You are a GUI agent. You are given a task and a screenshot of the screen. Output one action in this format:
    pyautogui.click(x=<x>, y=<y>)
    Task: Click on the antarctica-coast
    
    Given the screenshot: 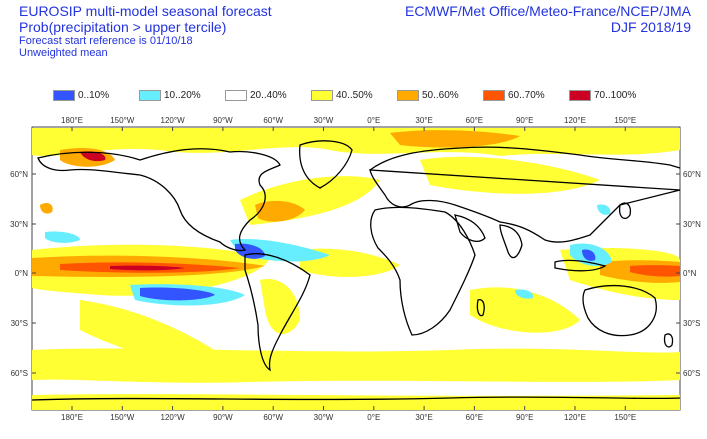 What is the action you would take?
    pyautogui.click(x=356, y=398)
    